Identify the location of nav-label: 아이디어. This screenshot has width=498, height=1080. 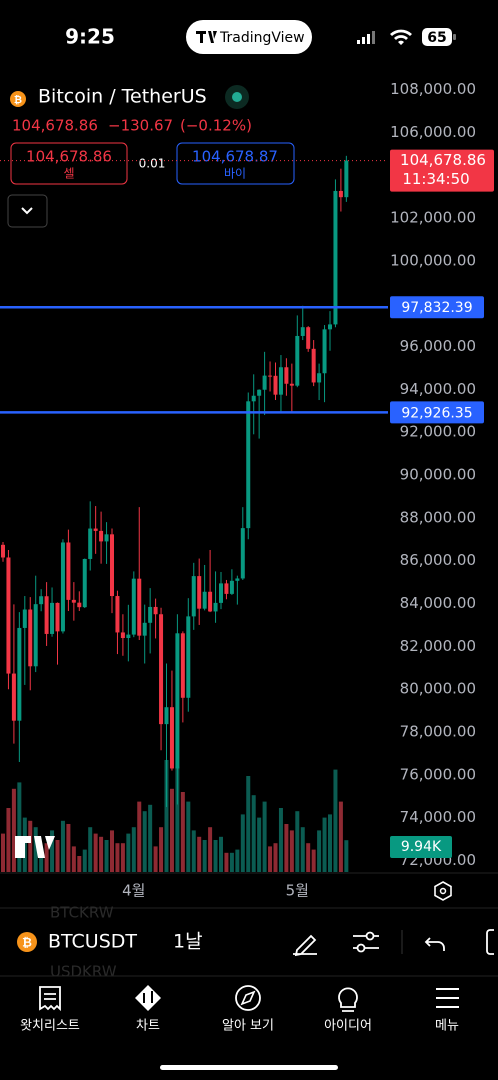
(348, 1026).